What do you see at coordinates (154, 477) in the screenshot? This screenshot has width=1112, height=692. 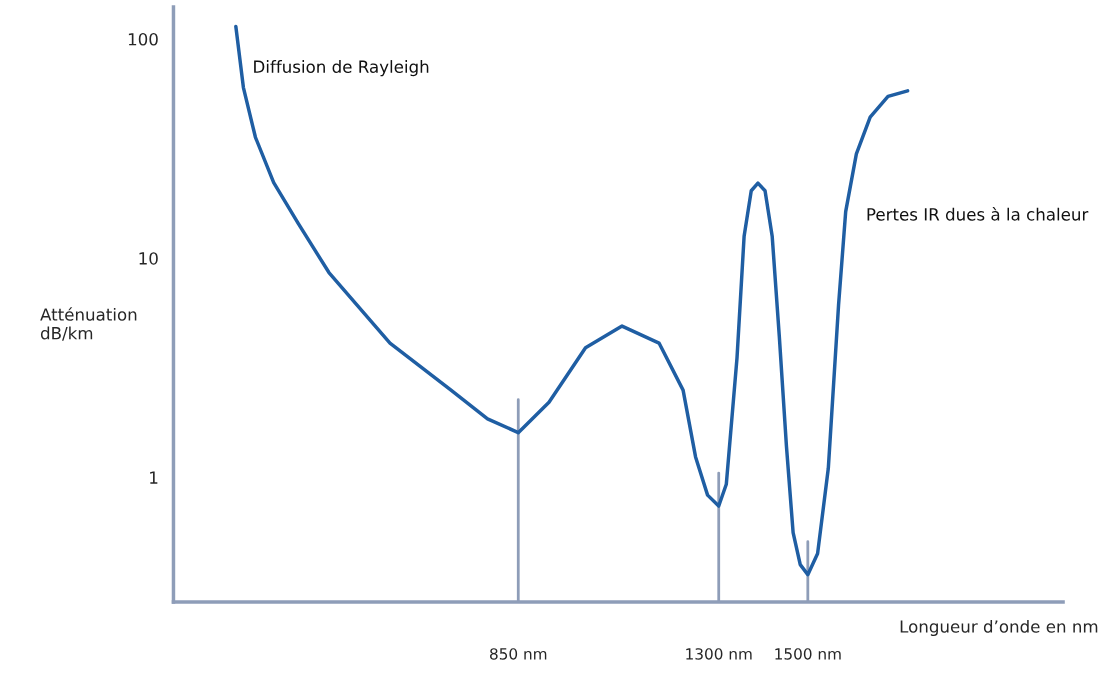 I see `y-tick-label: 1` at bounding box center [154, 477].